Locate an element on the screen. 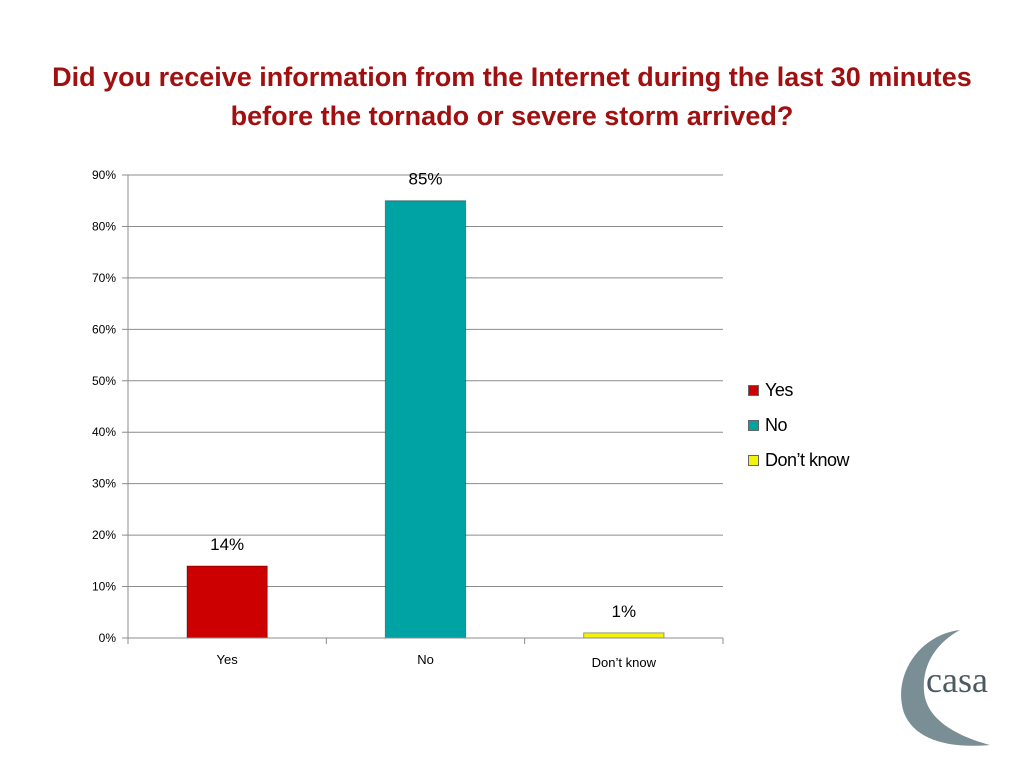 Image resolution: width=1024 pixels, height=768 pixels. y-tick-label: 20% is located at coordinates (104, 535).